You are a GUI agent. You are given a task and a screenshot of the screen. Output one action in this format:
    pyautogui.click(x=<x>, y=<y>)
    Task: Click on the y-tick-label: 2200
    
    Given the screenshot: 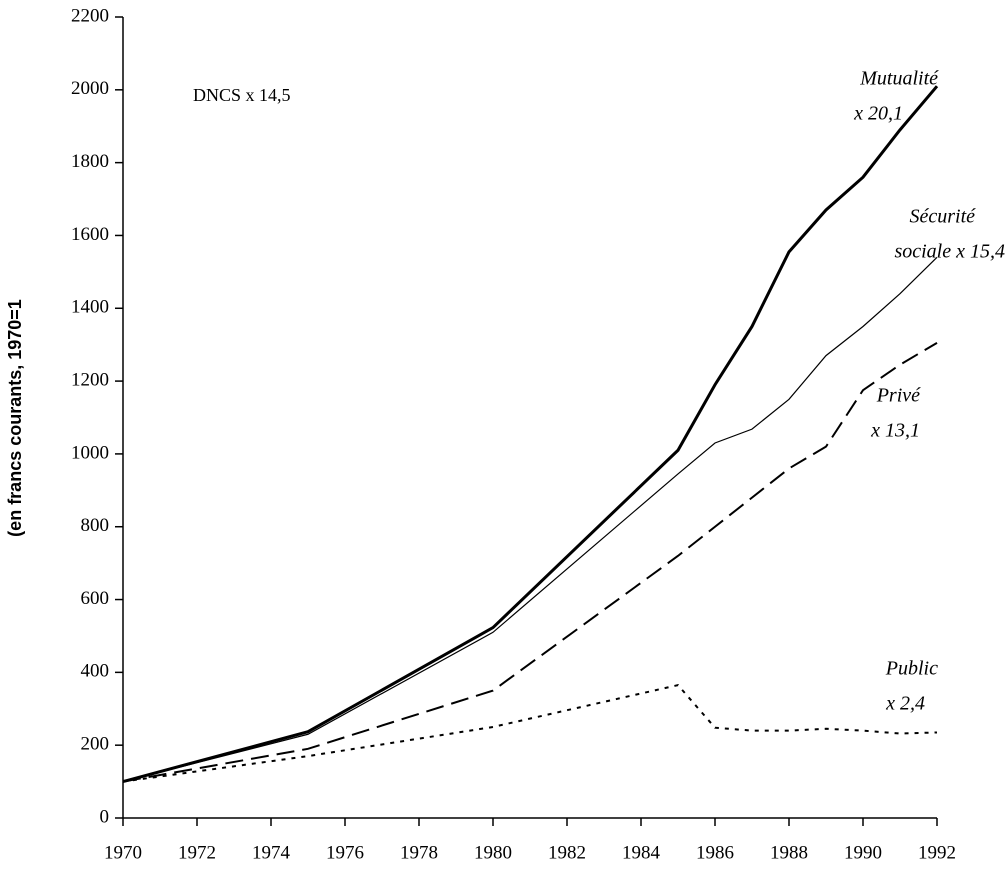 What is the action you would take?
    pyautogui.click(x=90, y=15)
    